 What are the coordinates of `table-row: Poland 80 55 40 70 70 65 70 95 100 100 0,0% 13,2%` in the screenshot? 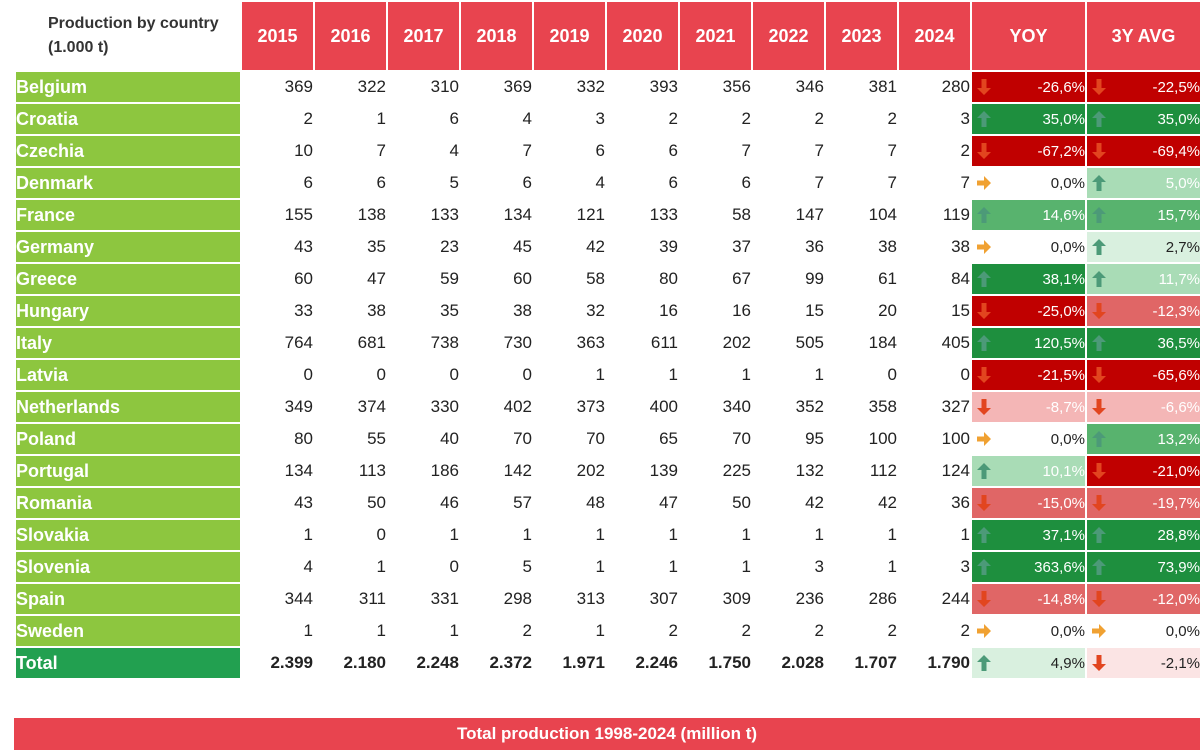 It's located at (600, 439).